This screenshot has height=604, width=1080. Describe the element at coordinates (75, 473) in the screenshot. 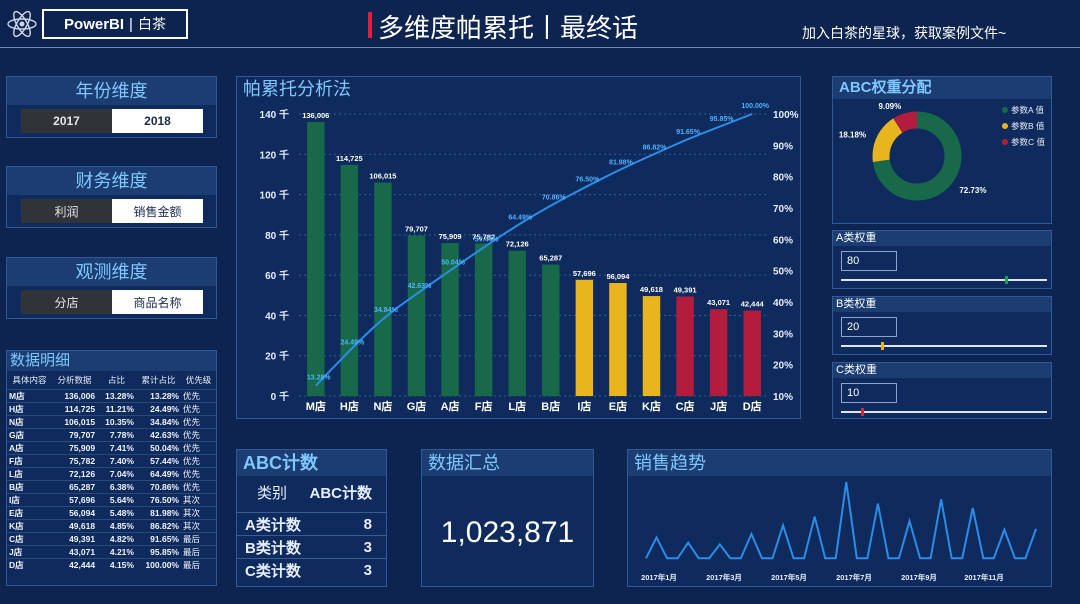

I see `table-cell: 72,126` at that location.